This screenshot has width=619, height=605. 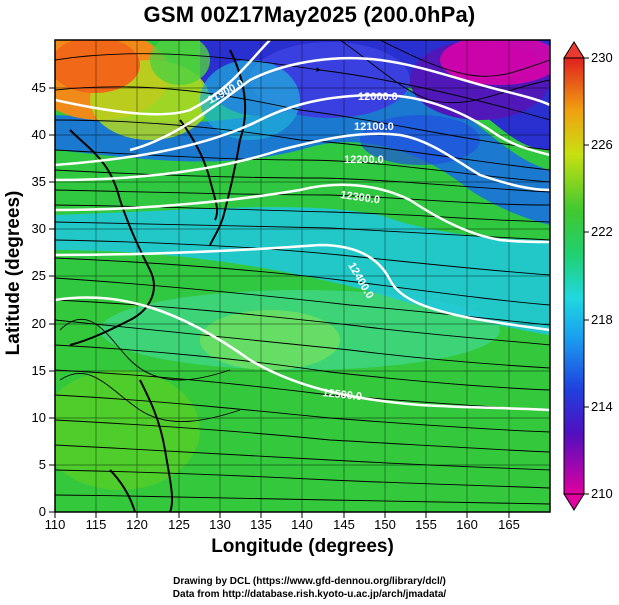 What do you see at coordinates (574, 276) in the screenshot?
I see `colorbar-scale` at bounding box center [574, 276].